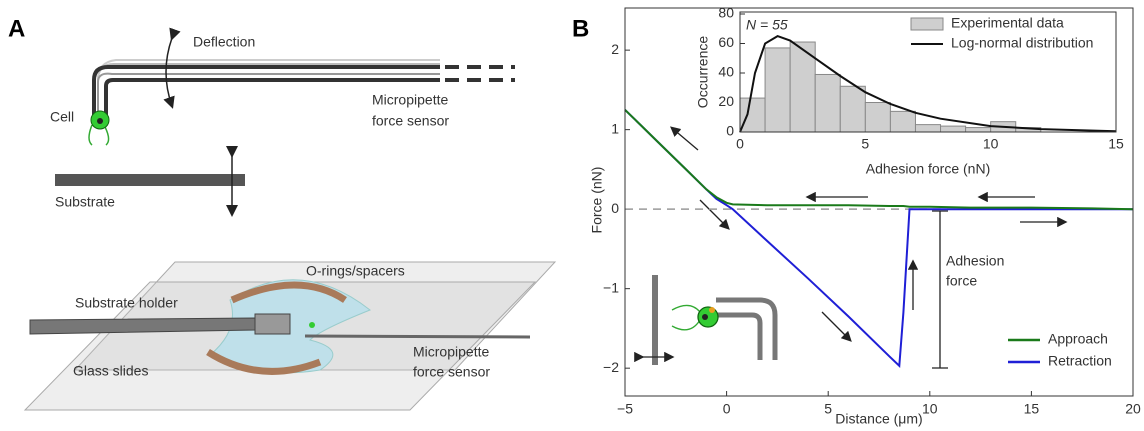 Image resolution: width=1144 pixels, height=431 pixels. I want to click on x-tick-label: −5, so click(625, 409).